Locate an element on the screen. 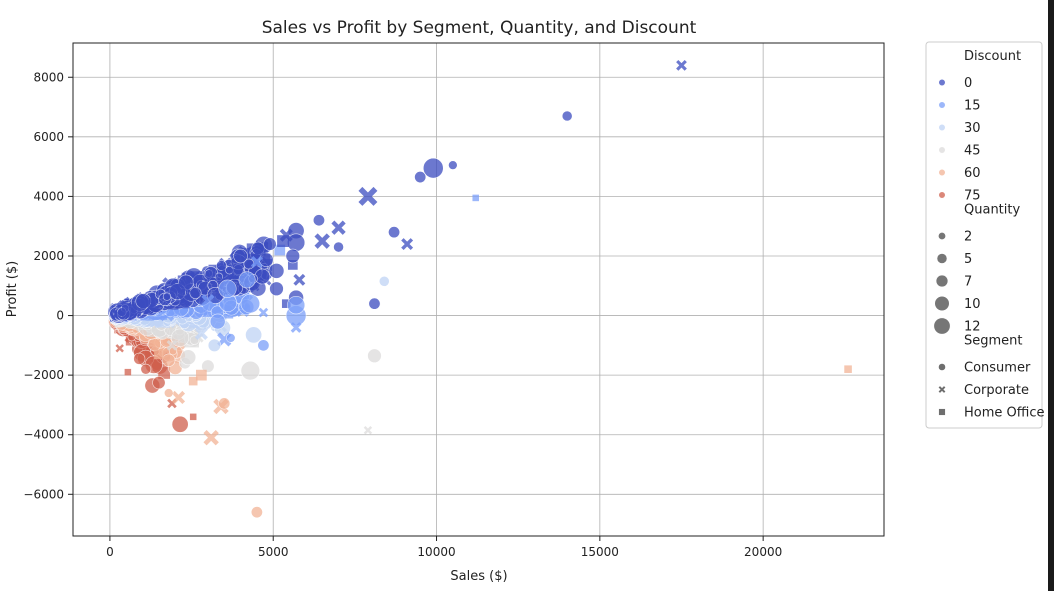 The width and height of the screenshot is (1054, 595). legend-group-title: Quantity is located at coordinates (992, 210).